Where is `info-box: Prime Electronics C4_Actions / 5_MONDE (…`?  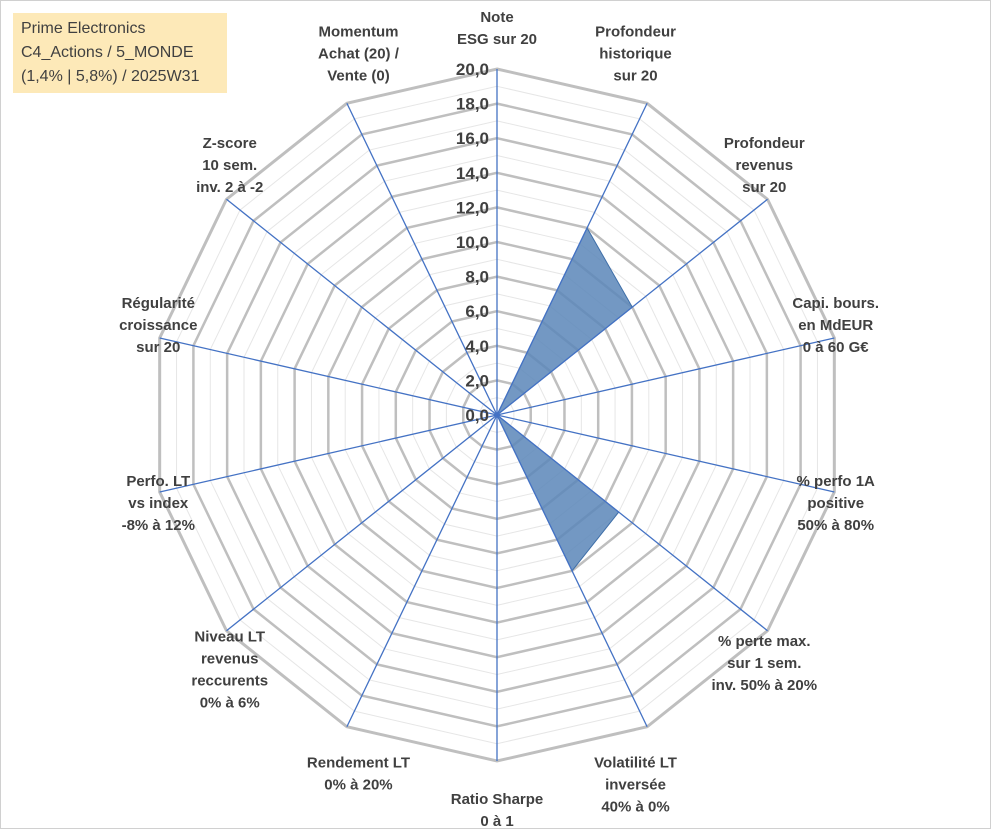
info-box: Prime Electronics C4_Actions / 5_MONDE (… is located at coordinates (120, 53).